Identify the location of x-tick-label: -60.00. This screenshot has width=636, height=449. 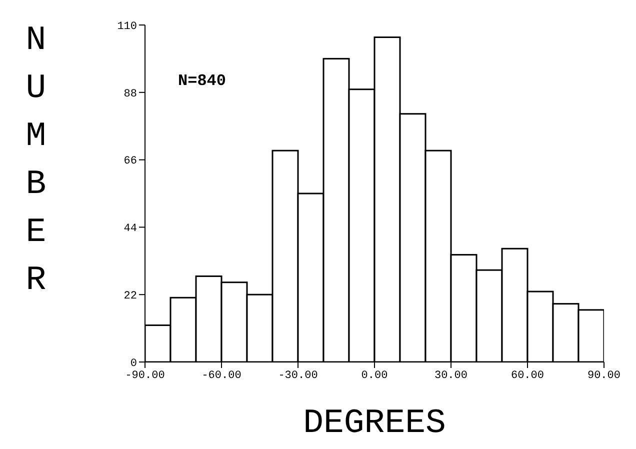
(222, 376).